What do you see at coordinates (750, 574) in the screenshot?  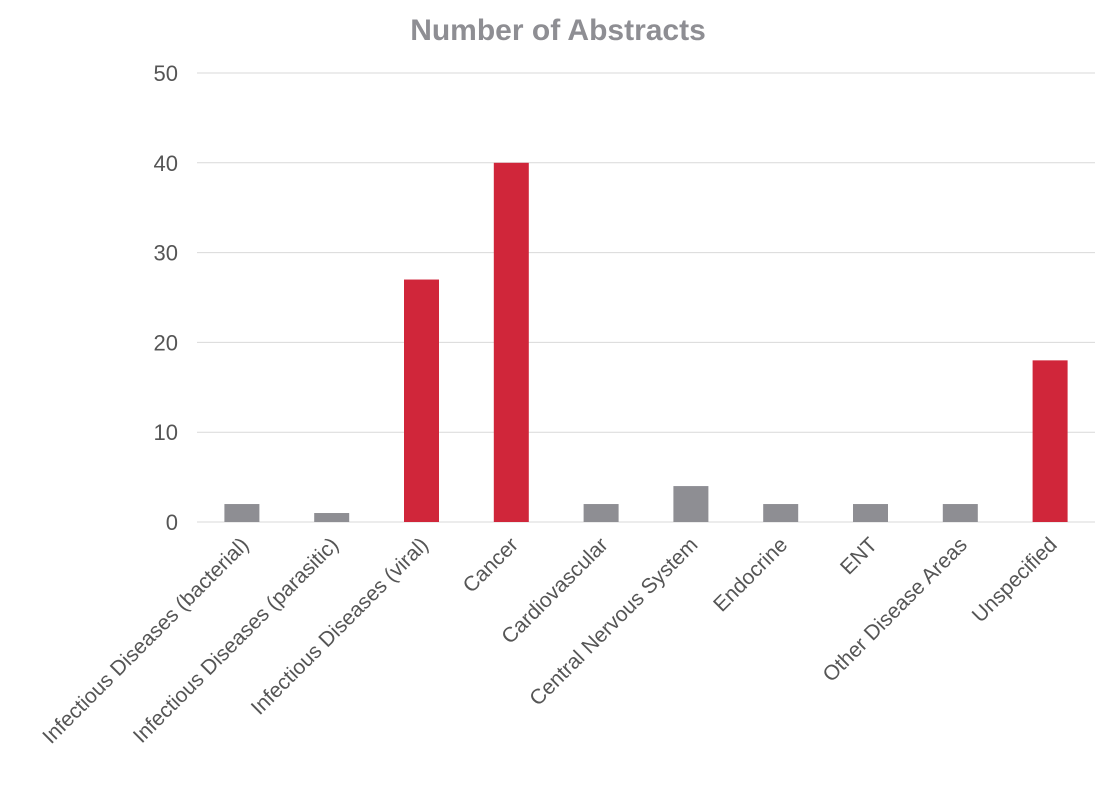 I see `x-tick-label: Endocrine` at bounding box center [750, 574].